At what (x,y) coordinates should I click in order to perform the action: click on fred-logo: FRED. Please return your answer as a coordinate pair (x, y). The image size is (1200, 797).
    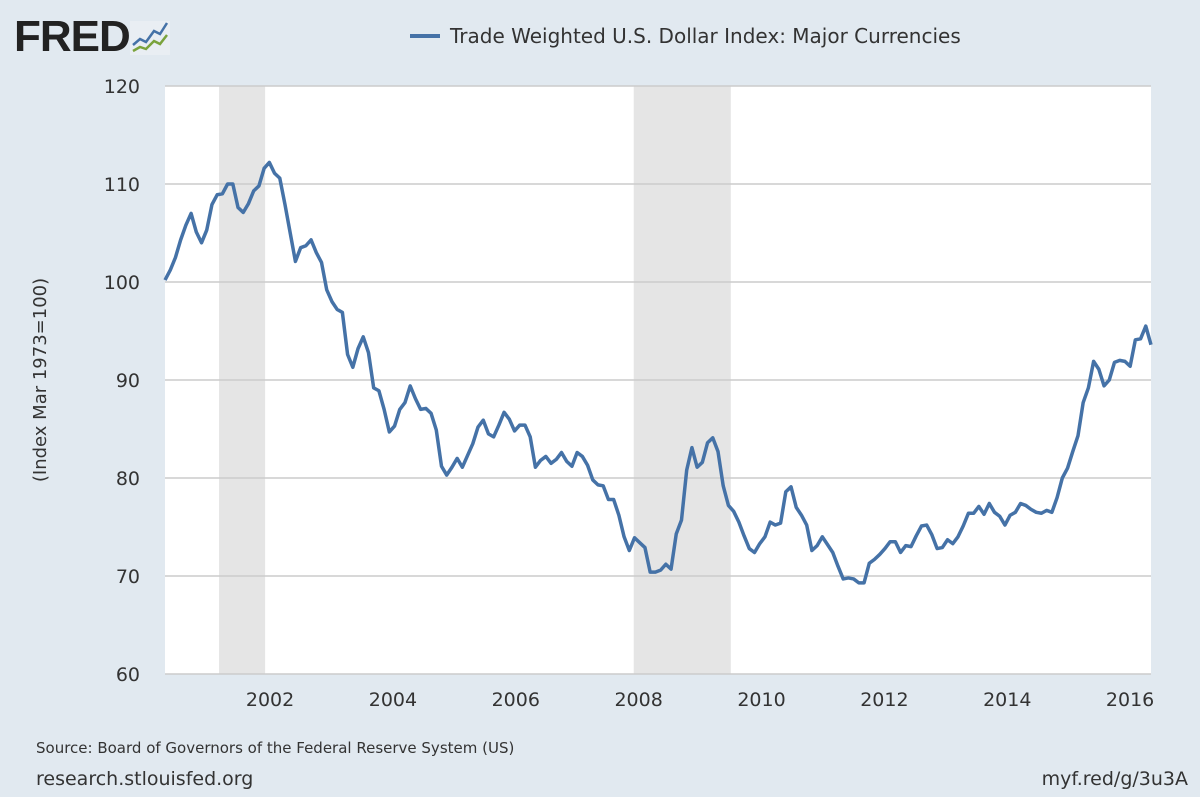
    Looking at the image, I should click on (92, 37).